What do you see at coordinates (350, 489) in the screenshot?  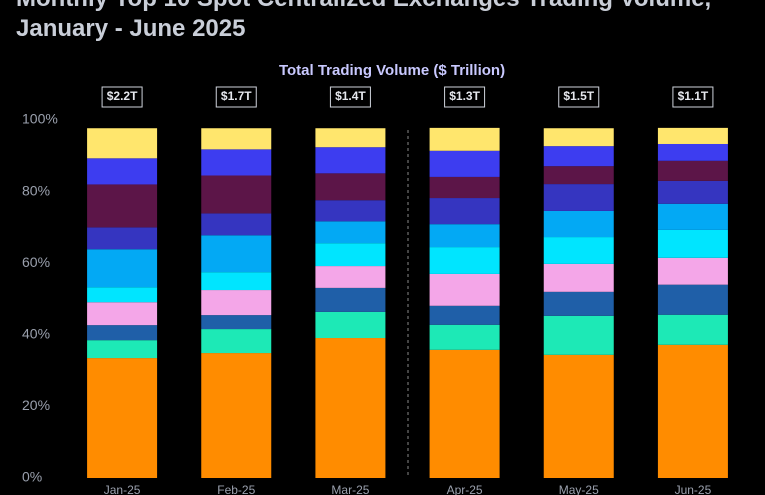 I see `x-tick-label: Mar-25` at bounding box center [350, 489].